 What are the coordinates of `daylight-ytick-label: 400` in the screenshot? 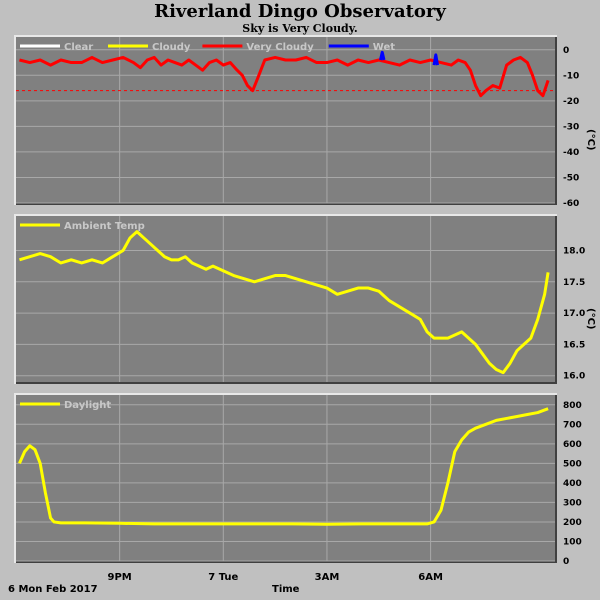 It's located at (572, 484).